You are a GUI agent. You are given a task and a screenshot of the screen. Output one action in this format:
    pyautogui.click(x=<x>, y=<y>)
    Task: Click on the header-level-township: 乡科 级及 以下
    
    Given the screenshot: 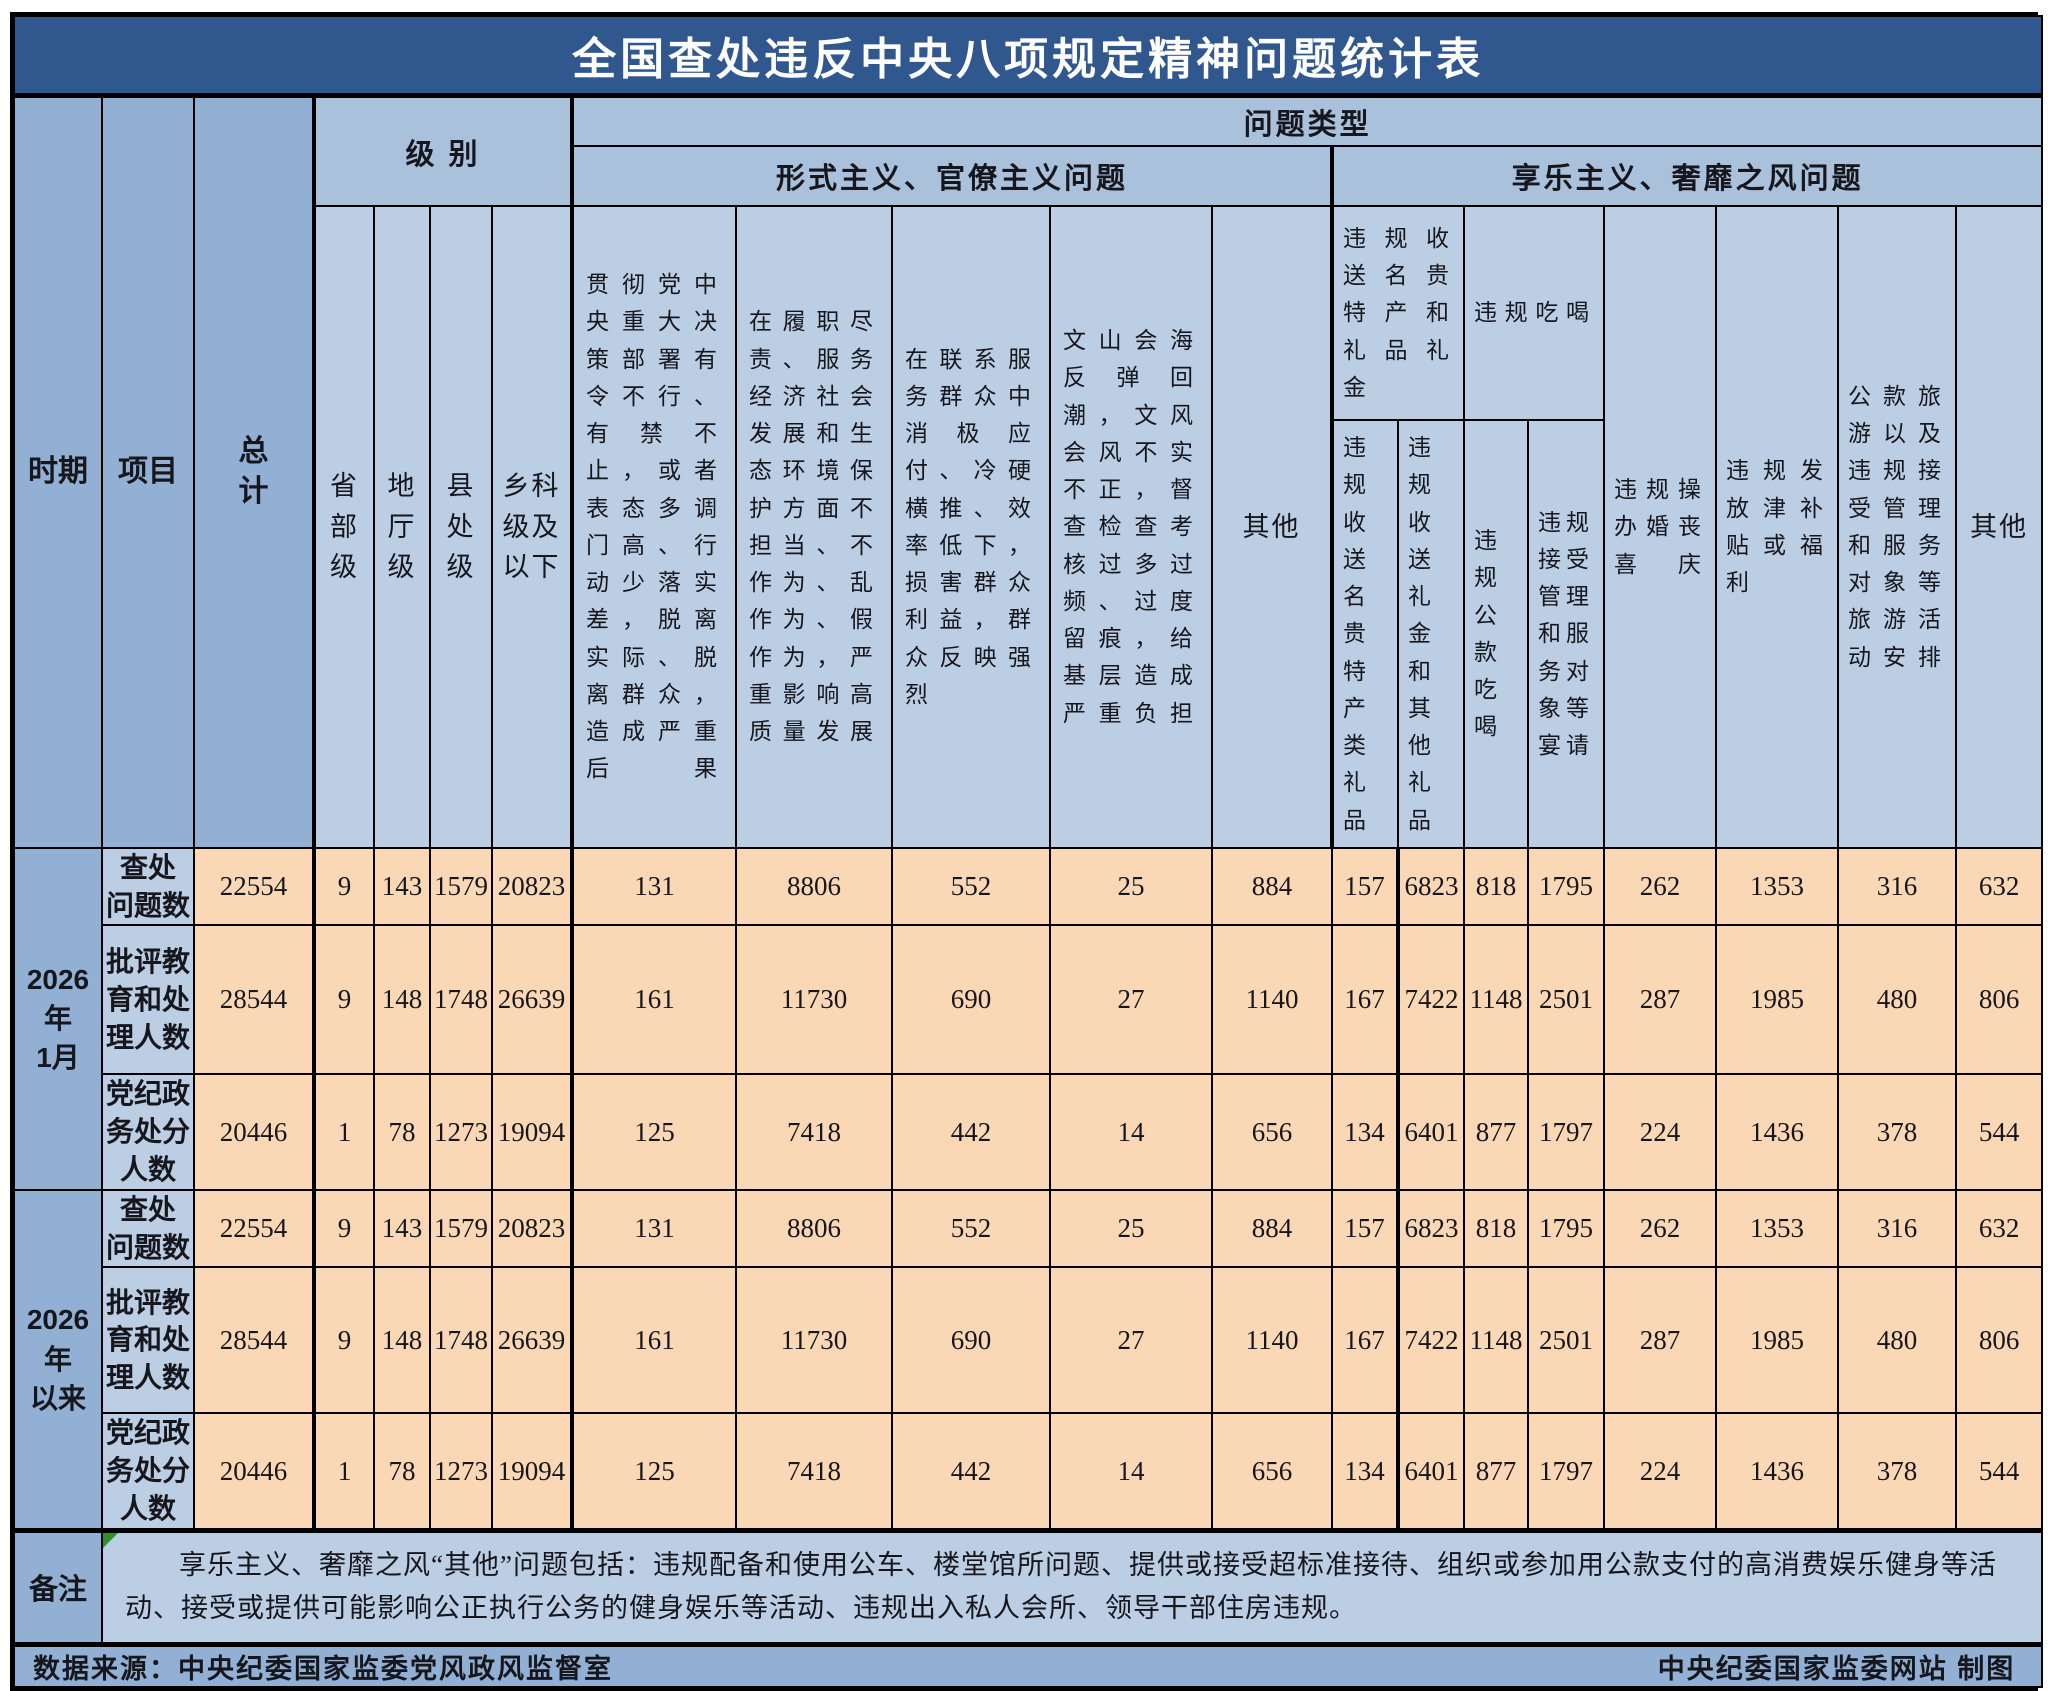 What is the action you would take?
    pyautogui.click(x=532, y=527)
    